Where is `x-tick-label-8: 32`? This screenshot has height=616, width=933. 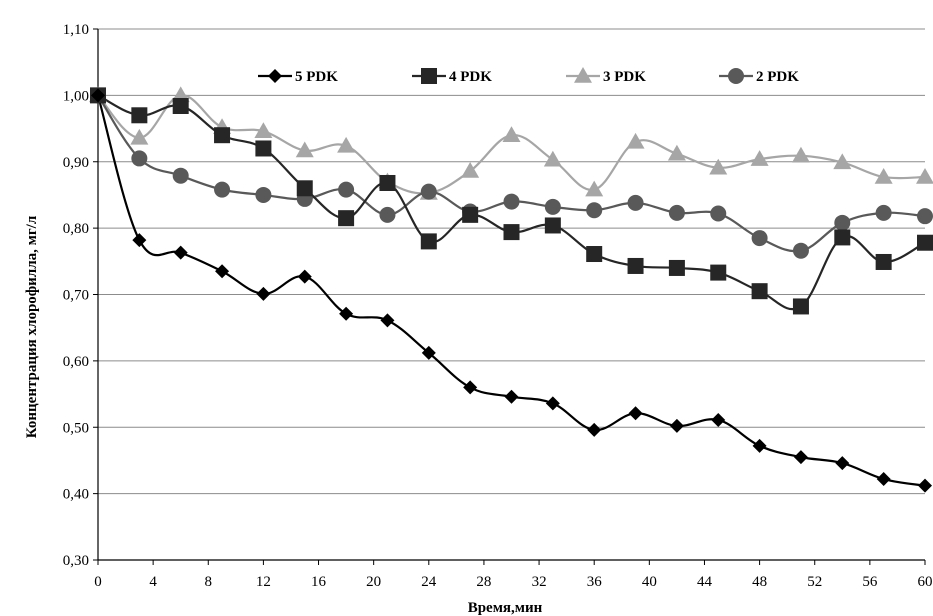
x-tick-label-8: 32 is located at coordinates (539, 582).